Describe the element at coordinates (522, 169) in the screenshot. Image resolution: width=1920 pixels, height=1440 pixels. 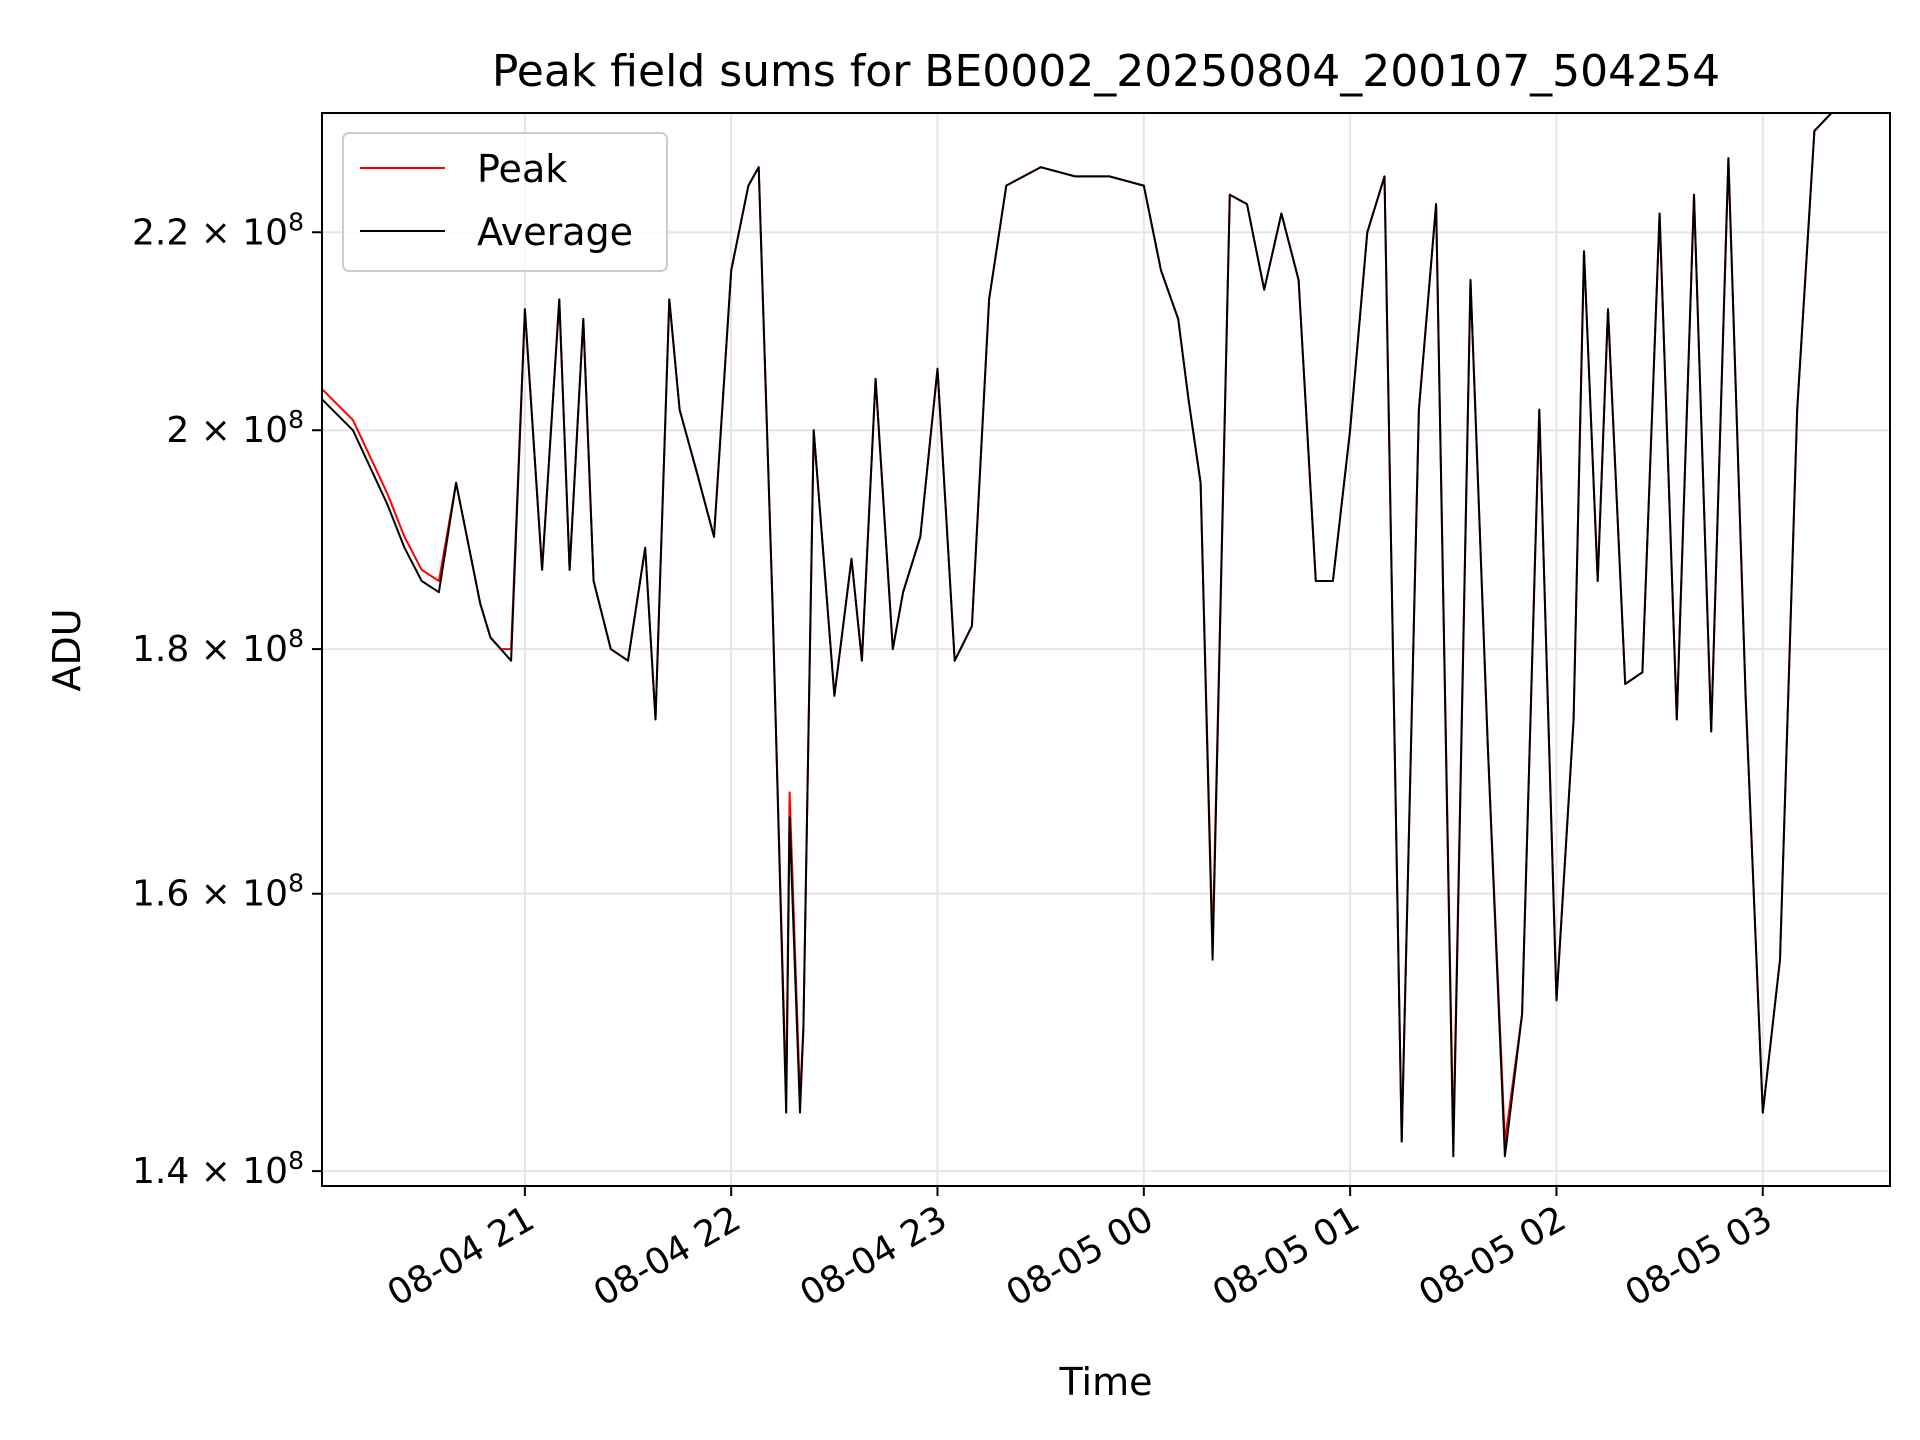
I see `legend-peak-label: Peak` at that location.